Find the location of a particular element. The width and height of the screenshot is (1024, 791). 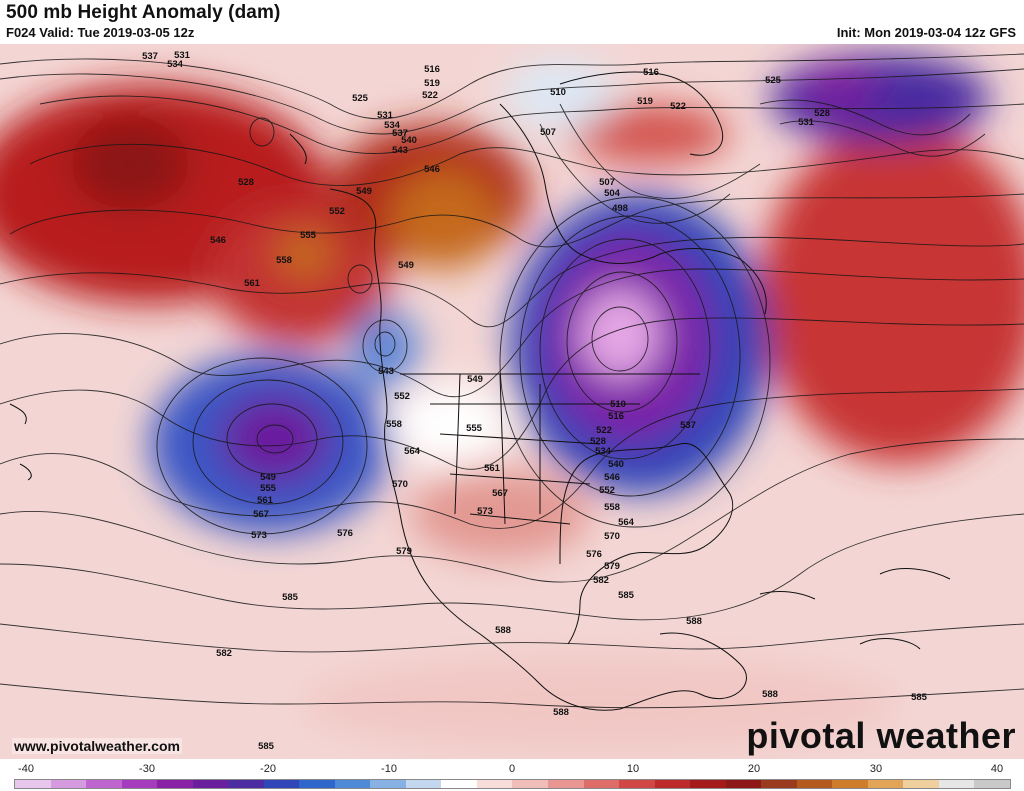

contour-label: 516 is located at coordinates (616, 416).